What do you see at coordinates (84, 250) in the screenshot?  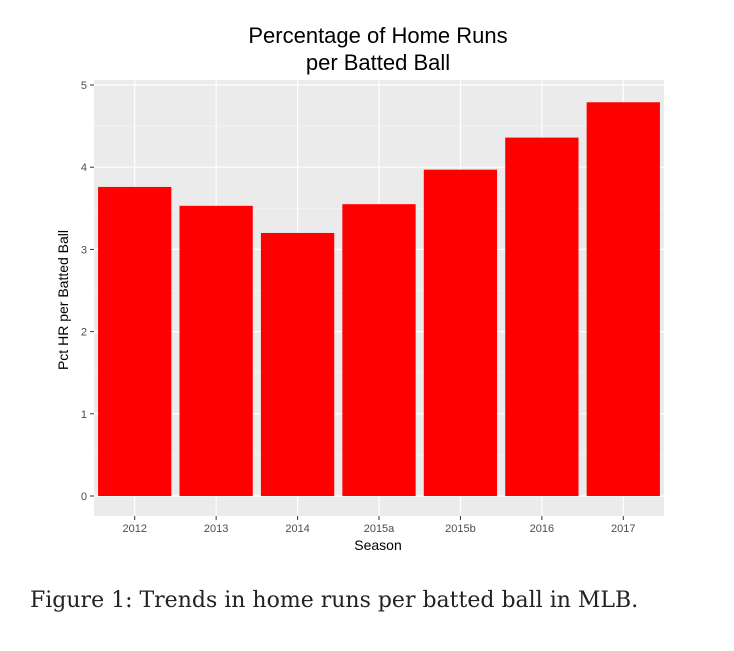 I see `y-tick-label: 3` at bounding box center [84, 250].